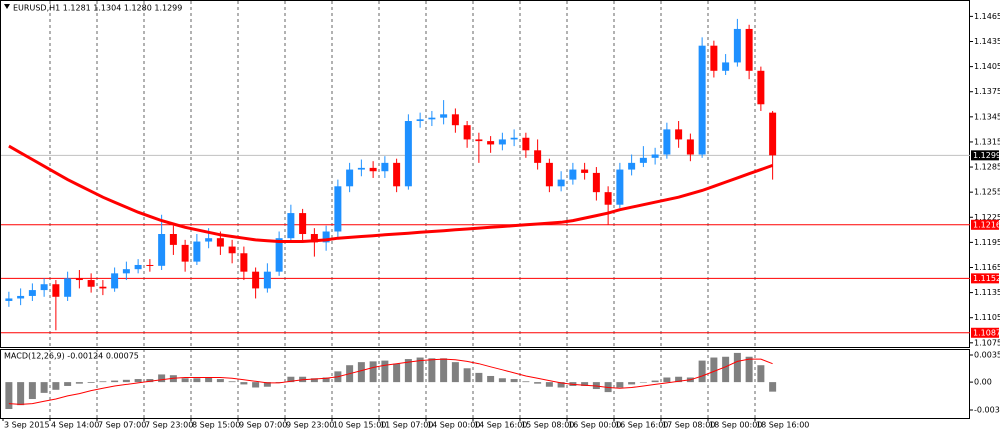  What do you see at coordinates (986, 278) in the screenshot?
I see `level-label: 1.1152` at bounding box center [986, 278].